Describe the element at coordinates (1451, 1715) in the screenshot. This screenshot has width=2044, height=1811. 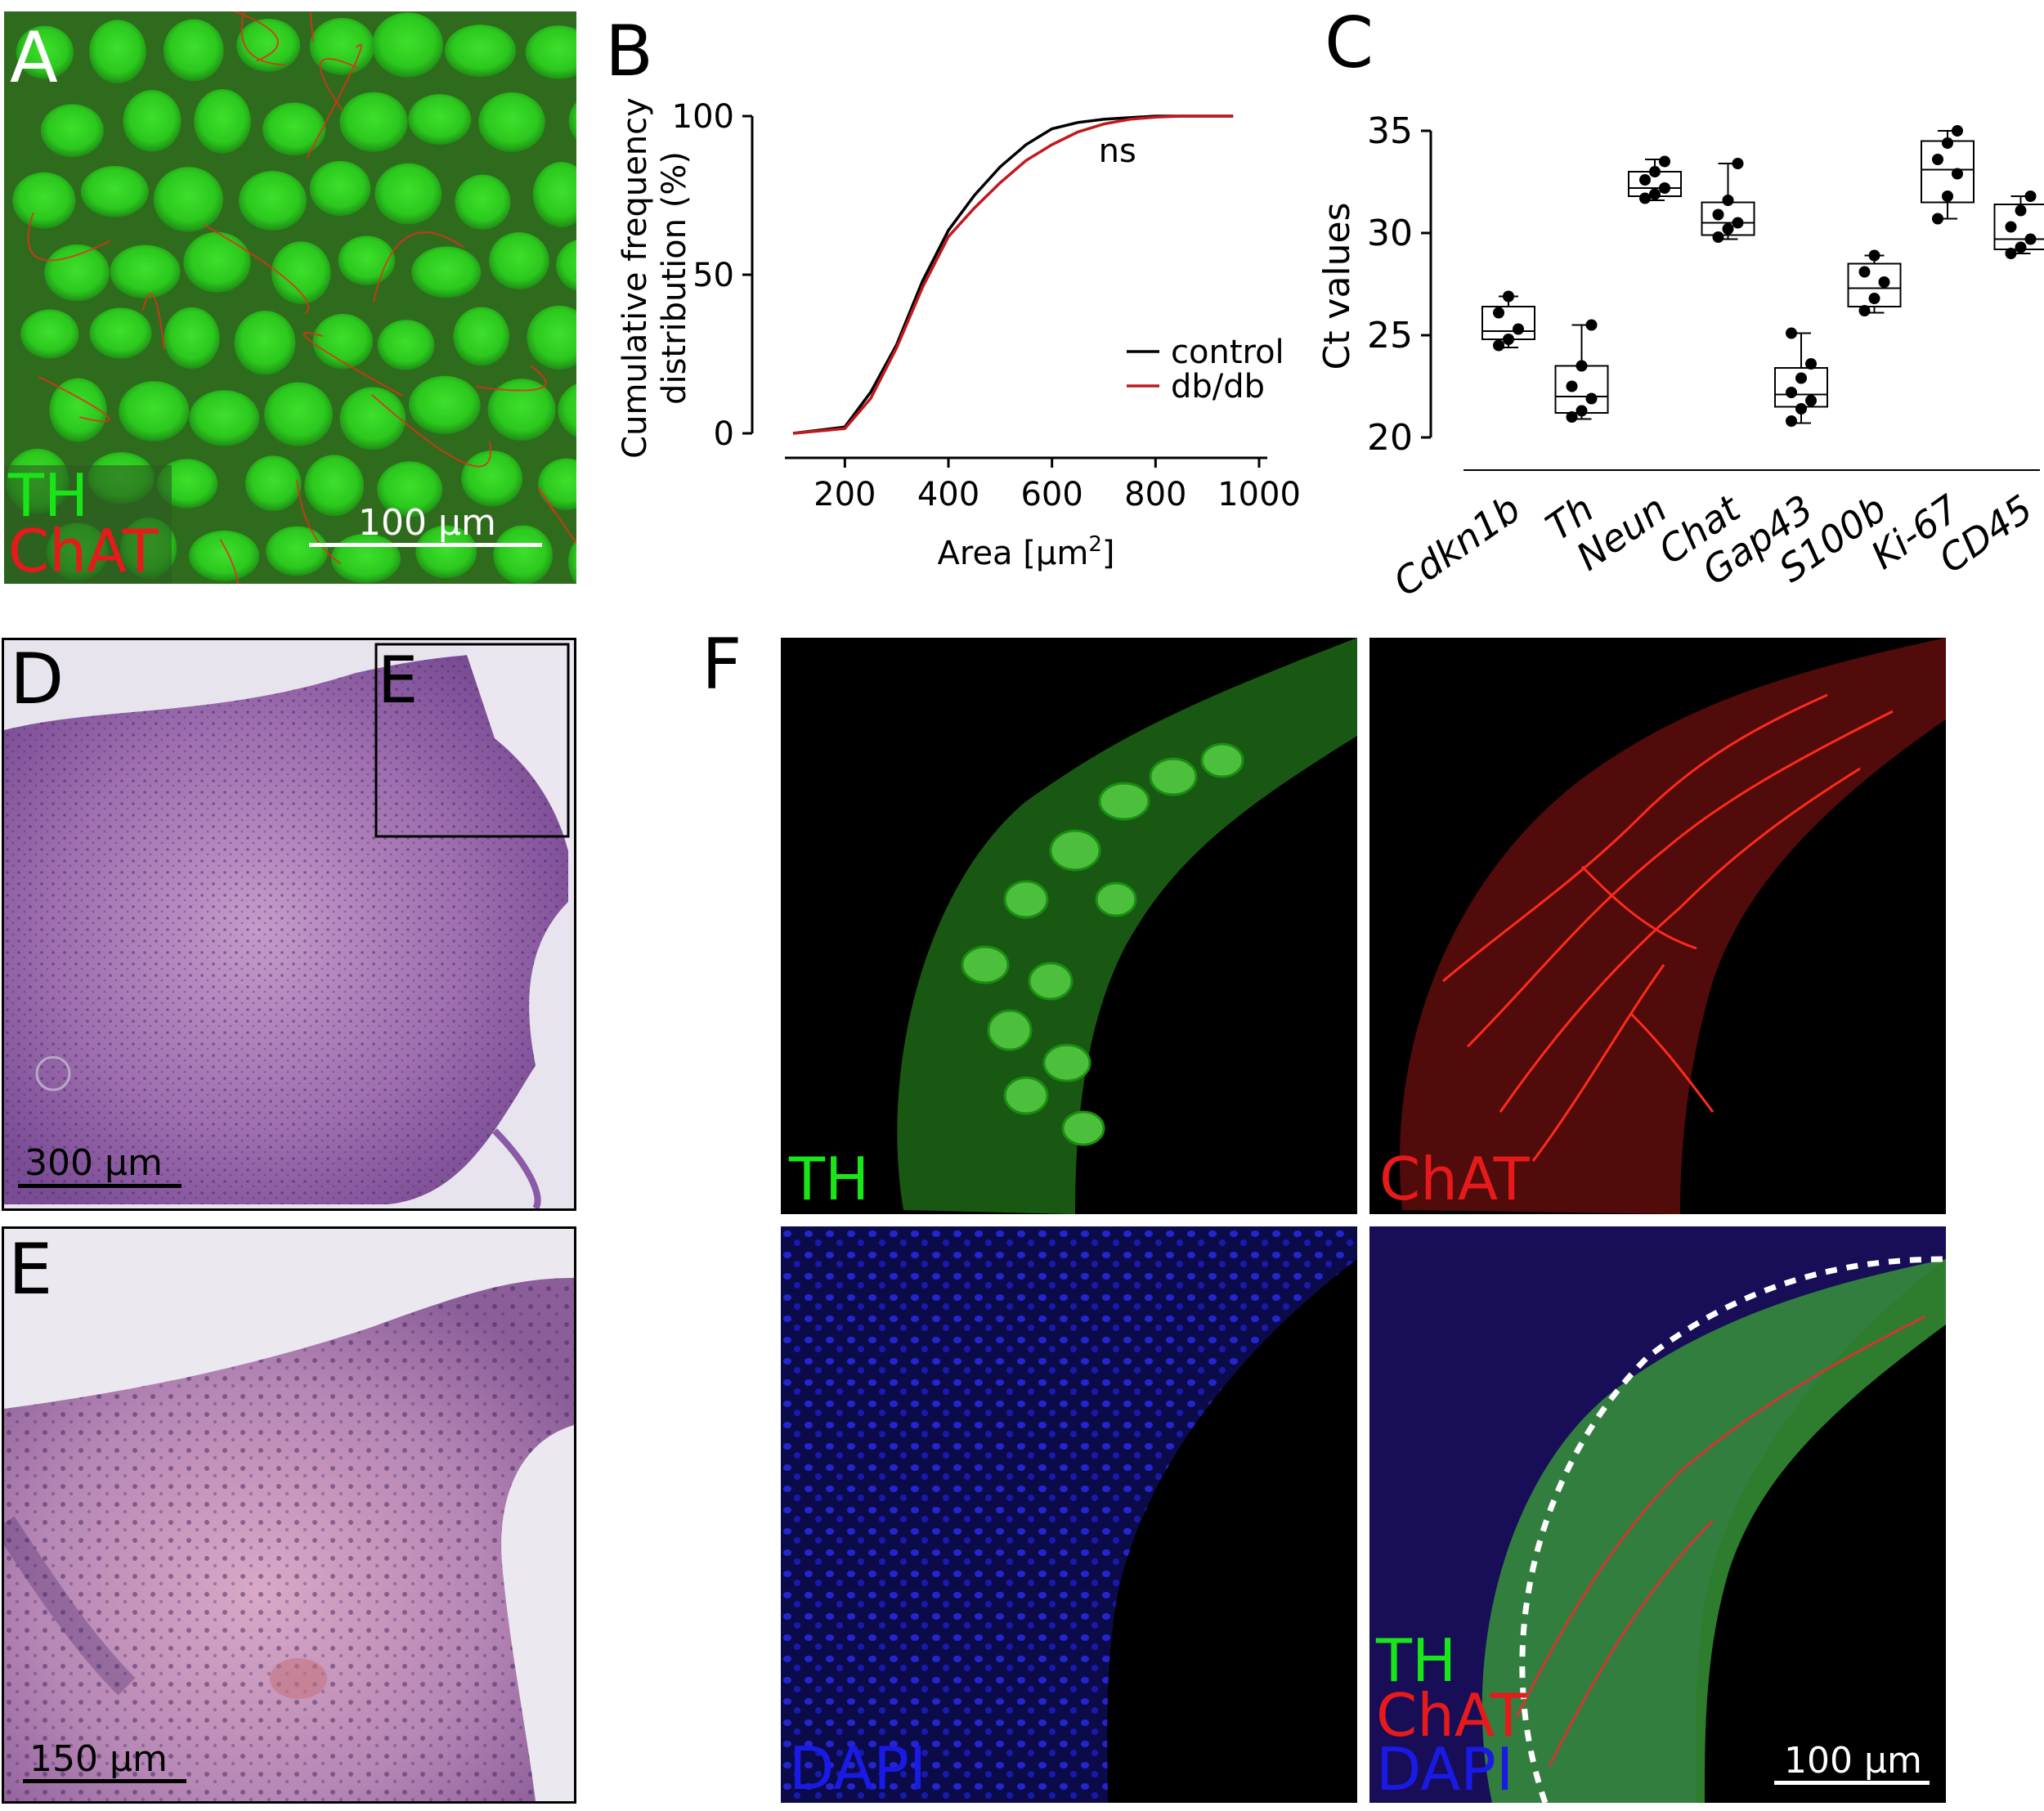
I see `panel-f-merge-label-chat: ChAT` at that location.